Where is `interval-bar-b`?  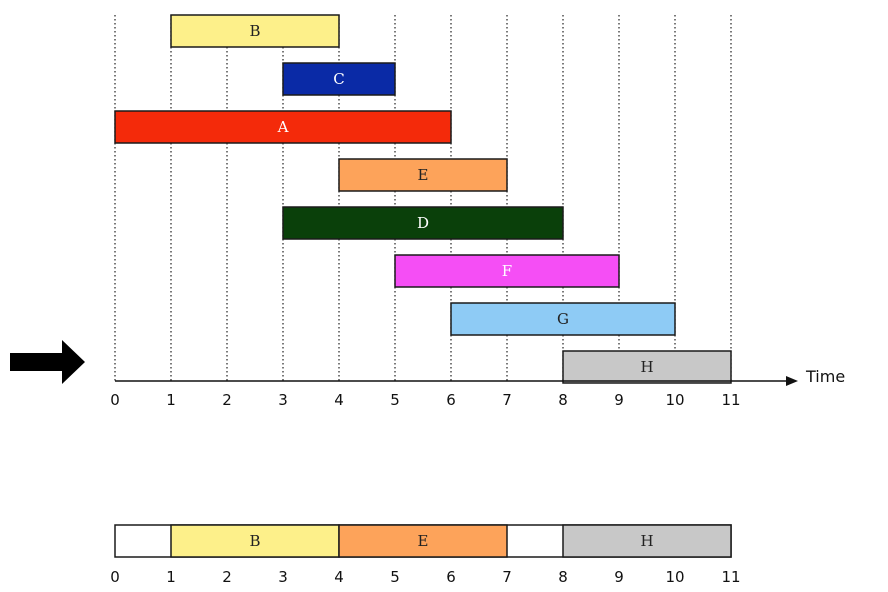
interval-bar-b is located at coordinates (255, 31).